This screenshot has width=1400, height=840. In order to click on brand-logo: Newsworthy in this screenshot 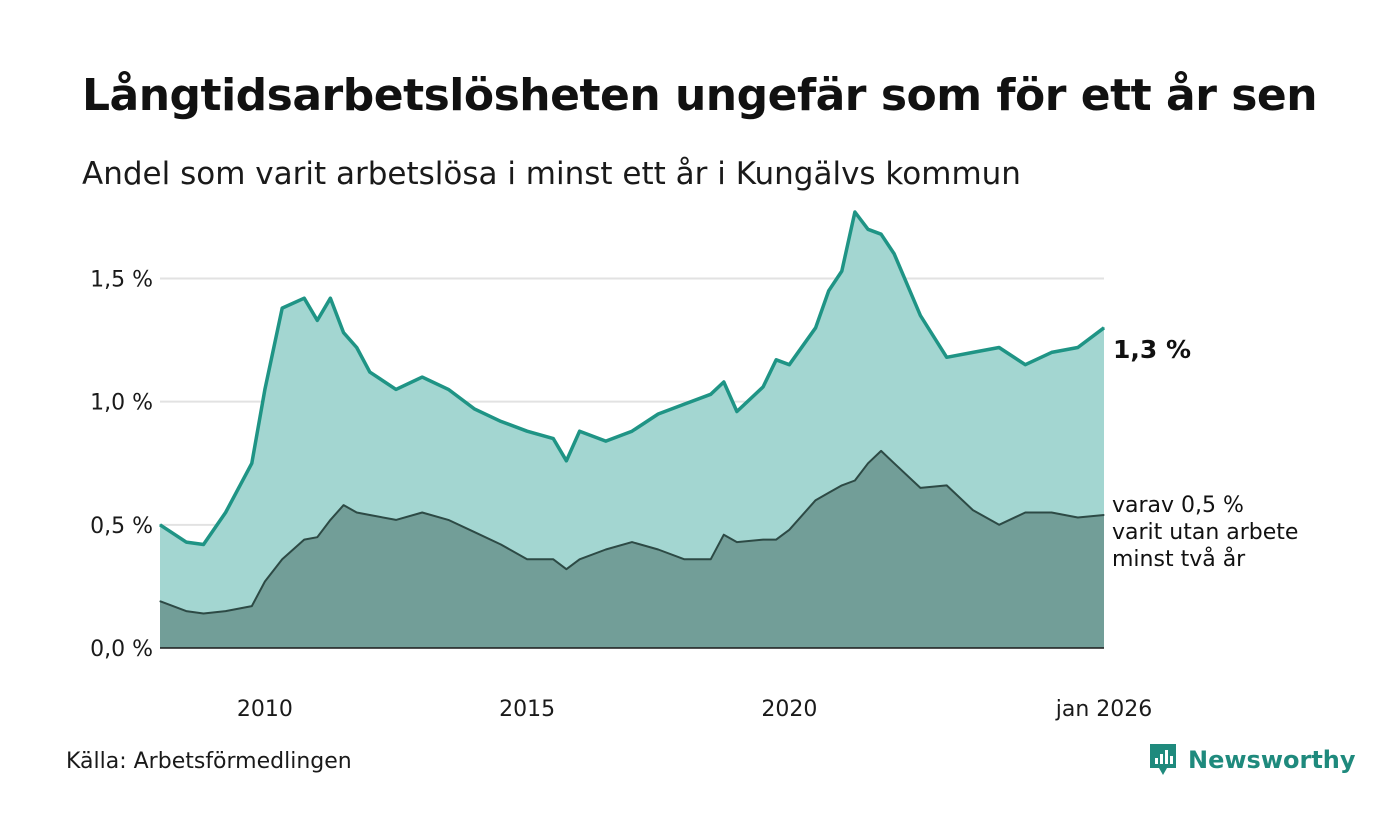, I will do `click(1252, 760)`.